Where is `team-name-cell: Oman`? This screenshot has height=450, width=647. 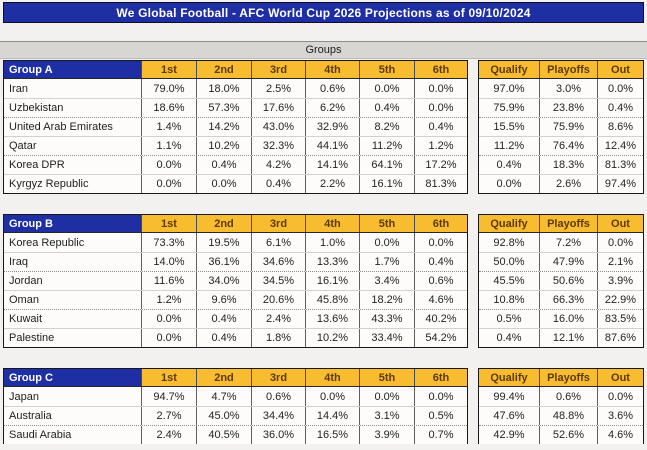 team-name-cell: Oman is located at coordinates (24, 300).